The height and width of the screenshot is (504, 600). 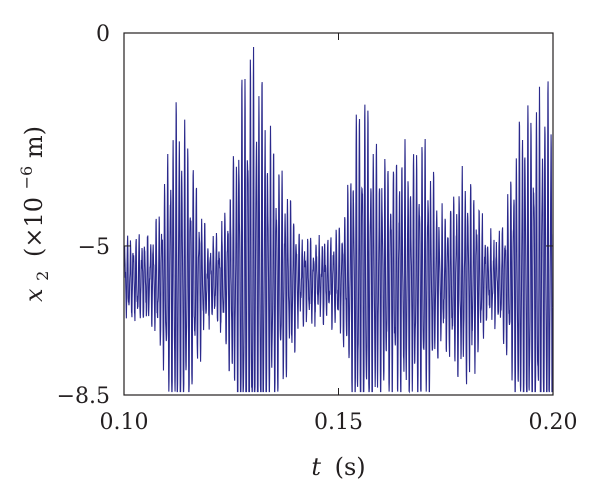 What do you see at coordinates (316, 467) in the screenshot?
I see `x-axis-symbol: t` at bounding box center [316, 467].